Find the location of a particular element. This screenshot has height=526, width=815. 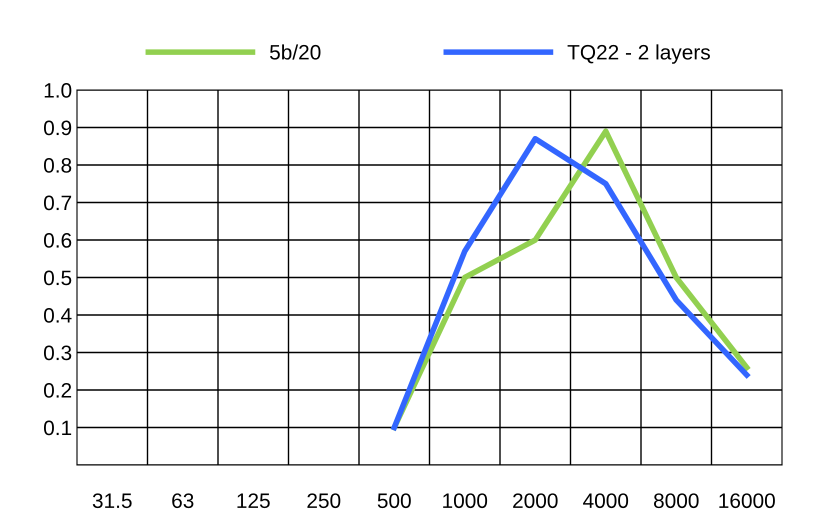

legend-label: 5b/20 is located at coordinates (295, 52).